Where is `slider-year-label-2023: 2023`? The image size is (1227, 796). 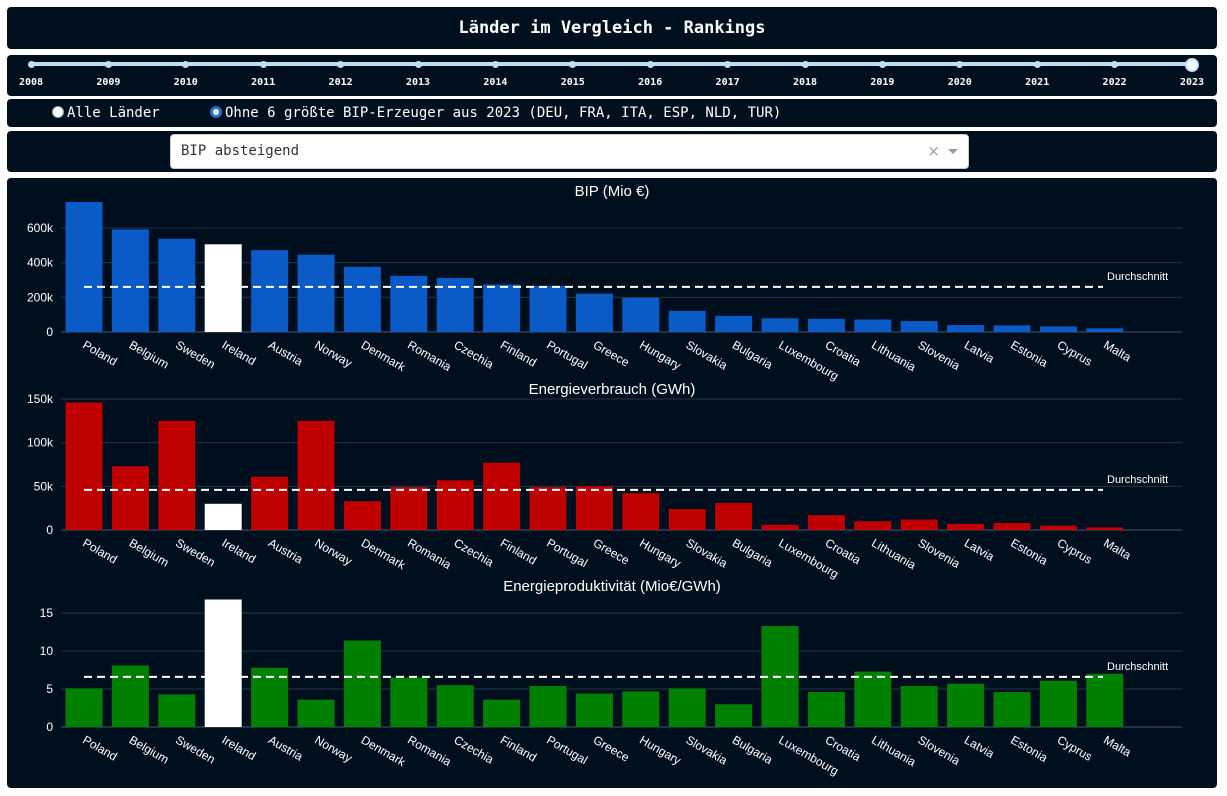 slider-year-label-2023: 2023 is located at coordinates (1192, 82).